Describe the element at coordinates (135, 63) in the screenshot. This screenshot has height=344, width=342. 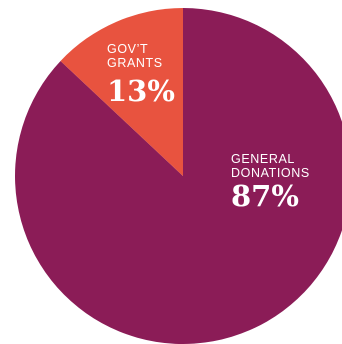
I see `slice-label-grants-line2: GRANTS` at that location.